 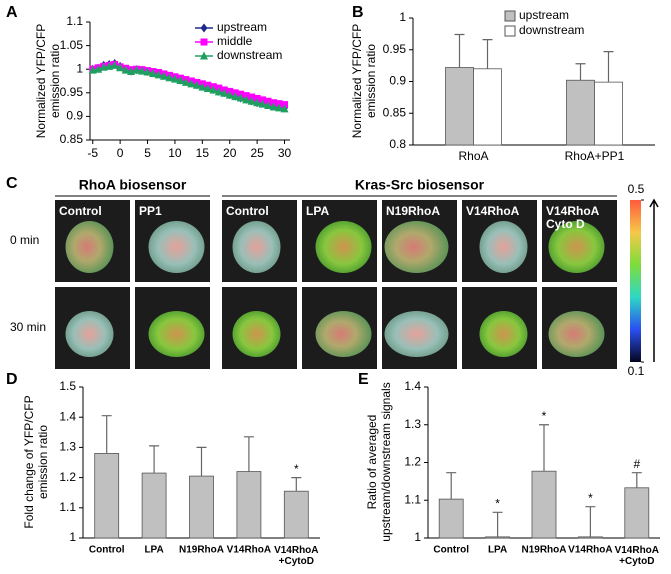 I want to click on legend-label: middle, so click(x=235, y=41).